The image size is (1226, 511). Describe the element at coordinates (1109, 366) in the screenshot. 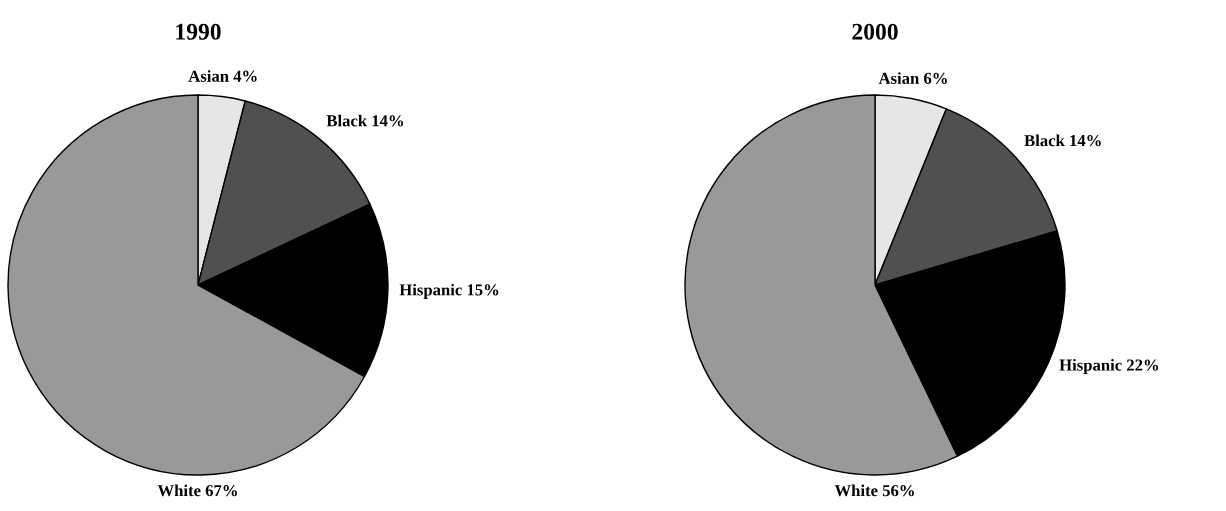

I see `slice-label: Hispanic 22%` at that location.